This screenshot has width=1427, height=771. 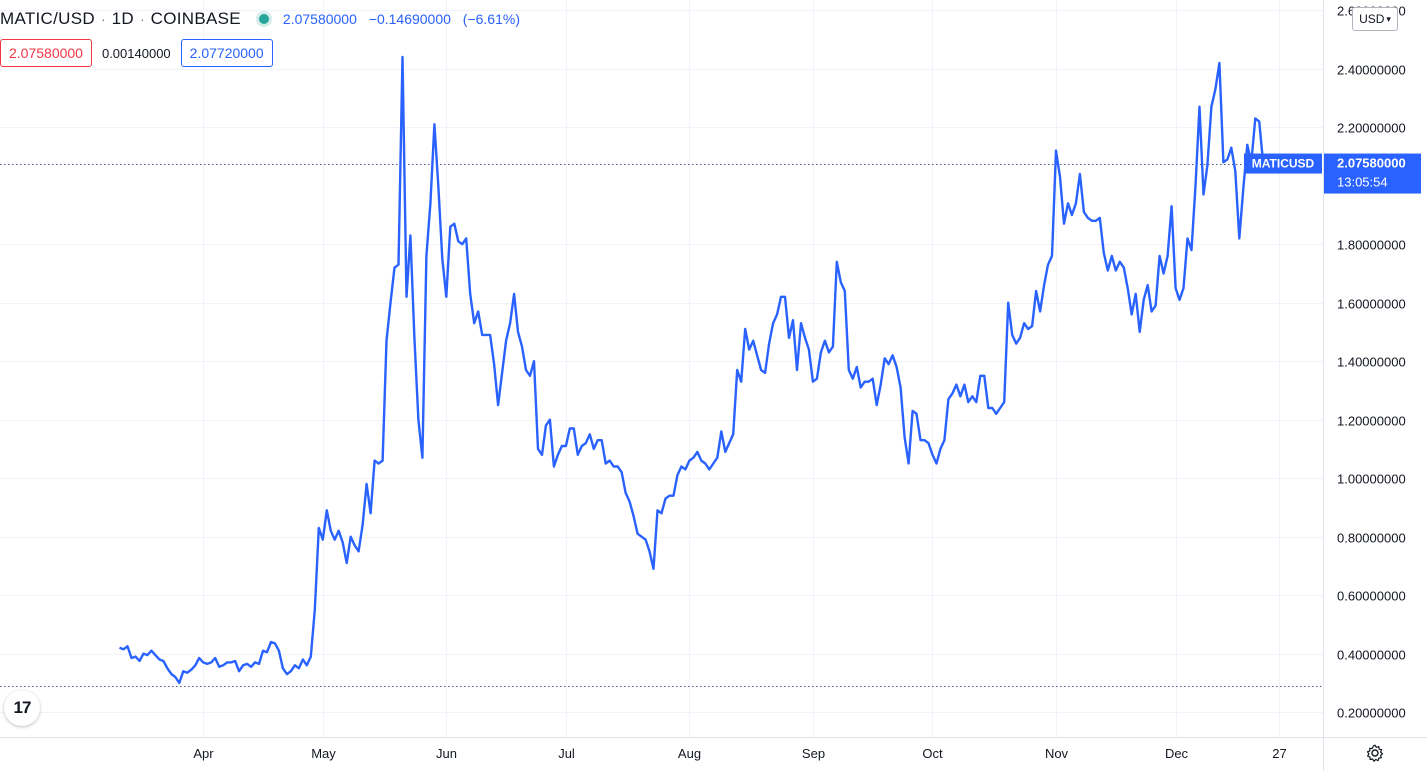 I want to click on time-axis-tick-label: Sep, so click(x=813, y=753).